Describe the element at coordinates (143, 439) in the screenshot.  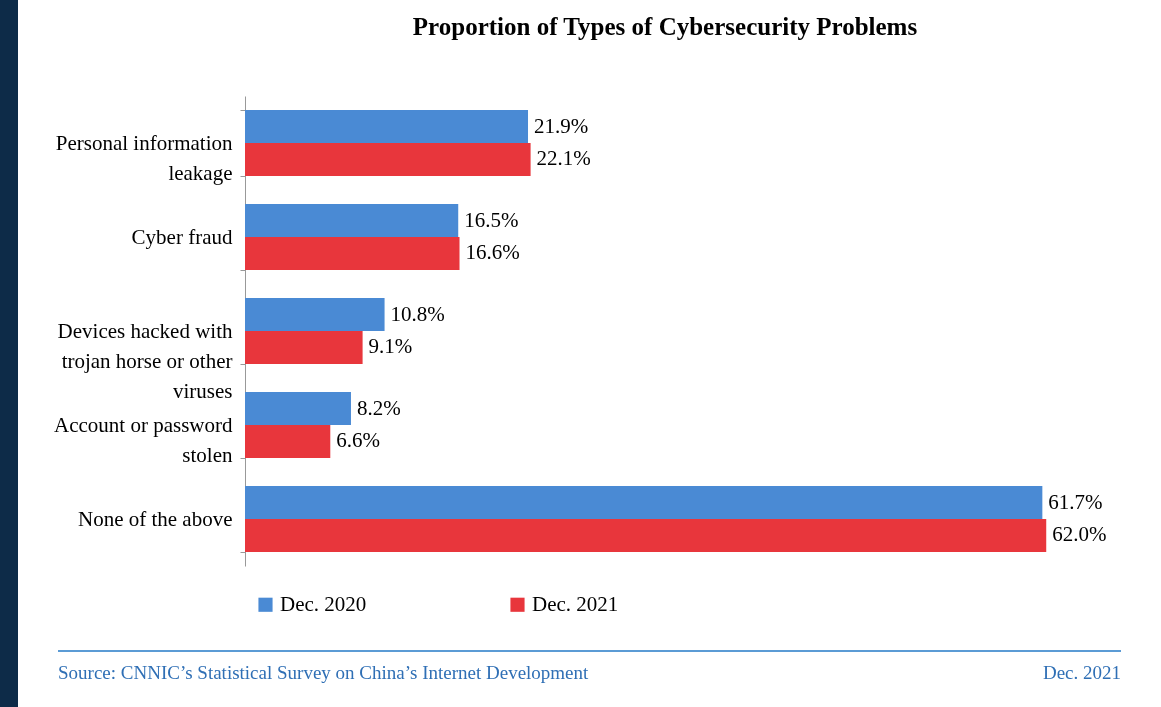
I see `y-tick-label: Account or password stolen` at that location.